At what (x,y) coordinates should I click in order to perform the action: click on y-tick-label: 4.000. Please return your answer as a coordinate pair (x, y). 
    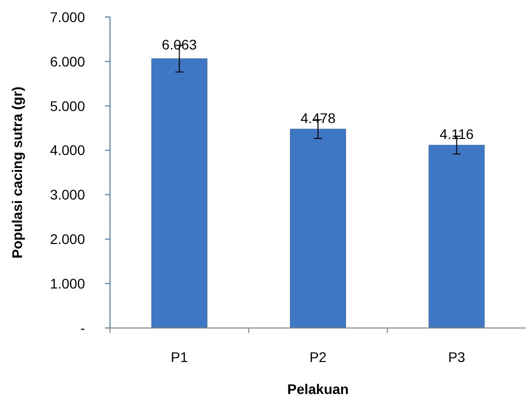
    Looking at the image, I should click on (68, 150).